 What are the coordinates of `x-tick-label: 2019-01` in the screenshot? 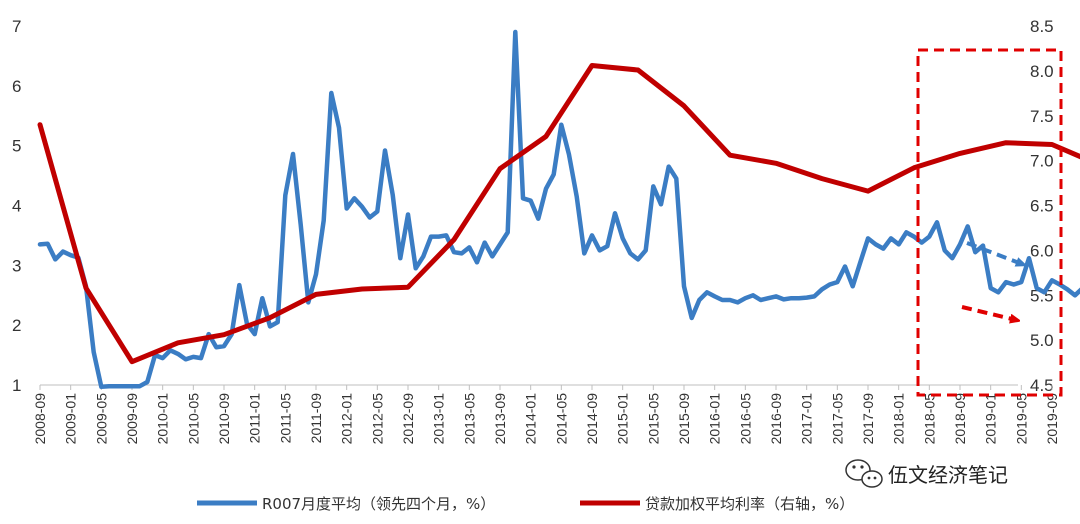 It's located at (991, 419).